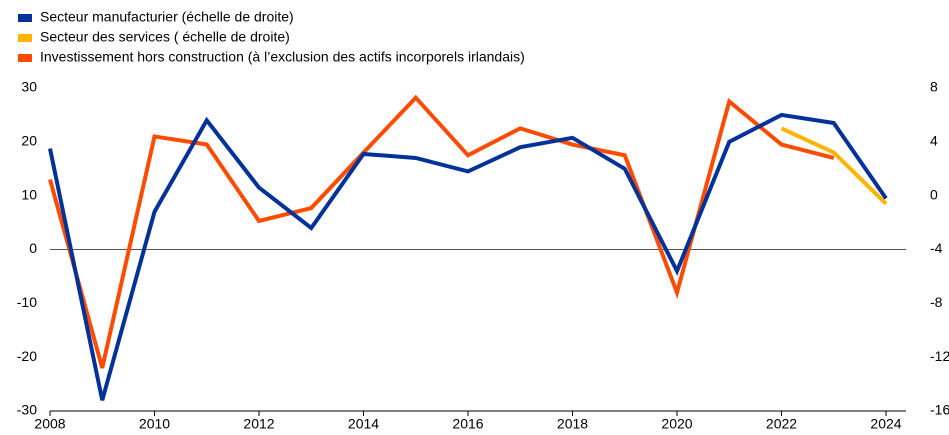  What do you see at coordinates (781, 424) in the screenshot?
I see `x-tick-label: 2022` at bounding box center [781, 424].